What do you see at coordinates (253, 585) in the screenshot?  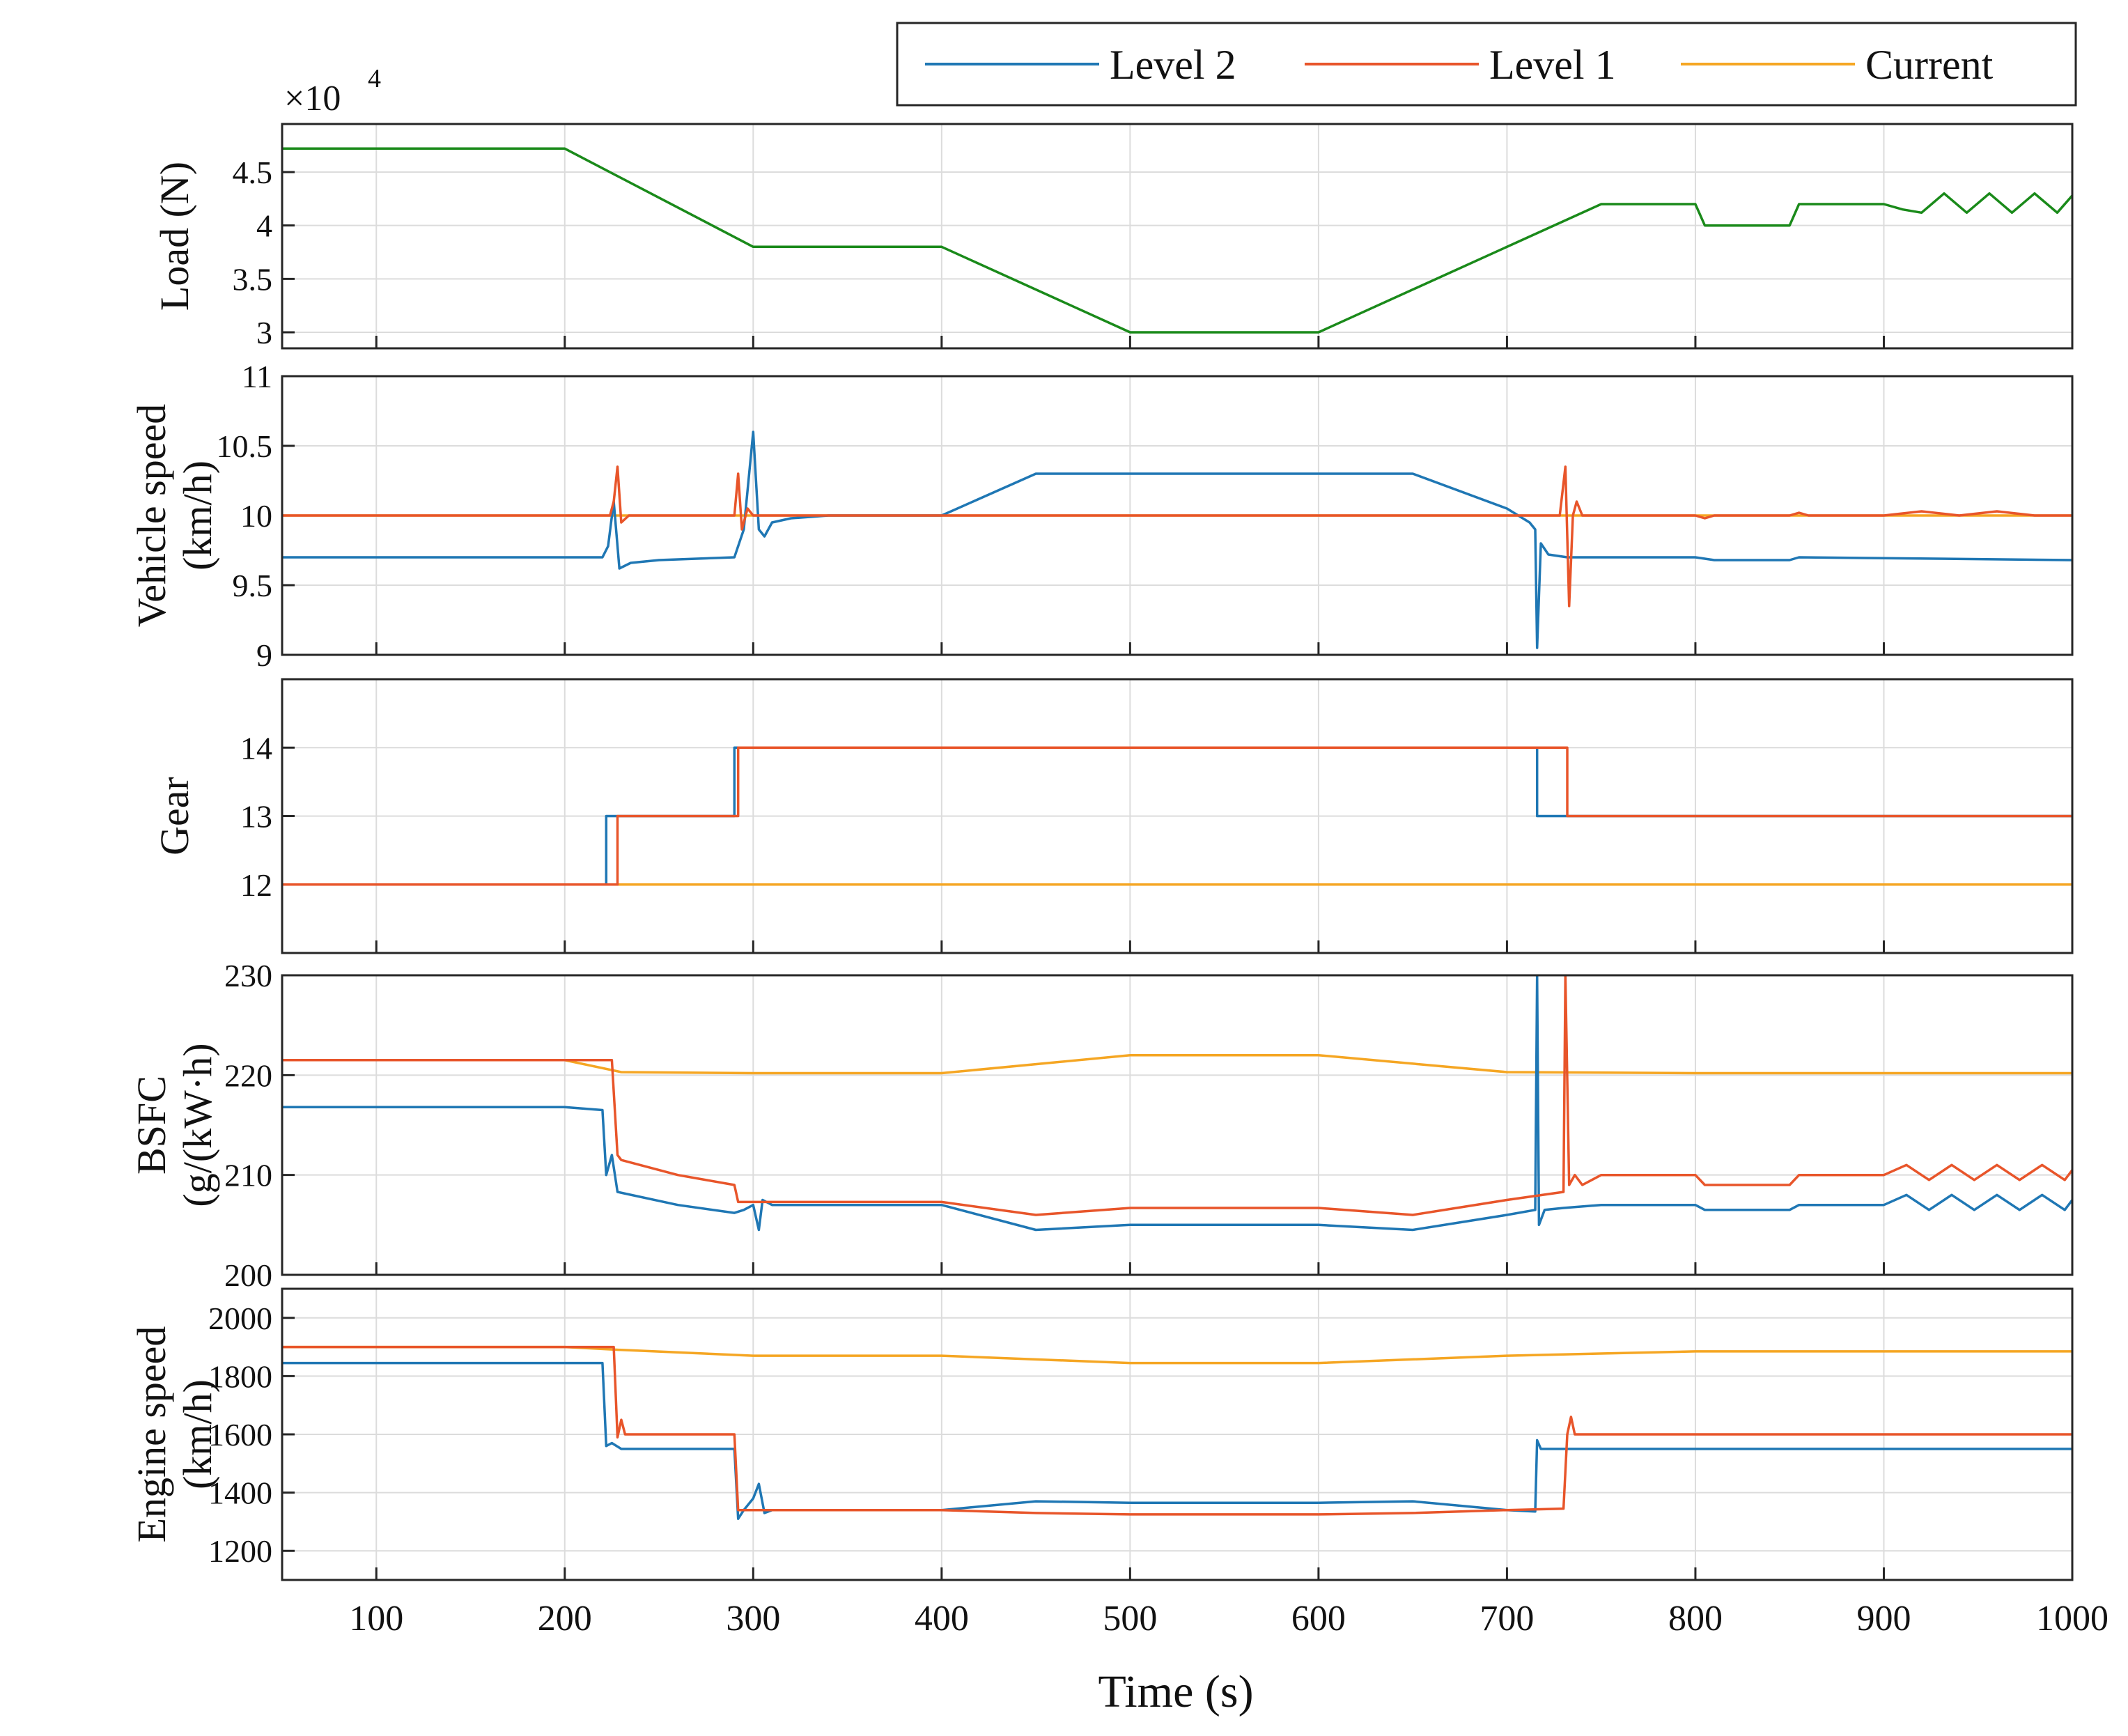 I see `panel-vehicle-speed-ytick-label: 9.5` at bounding box center [253, 585].